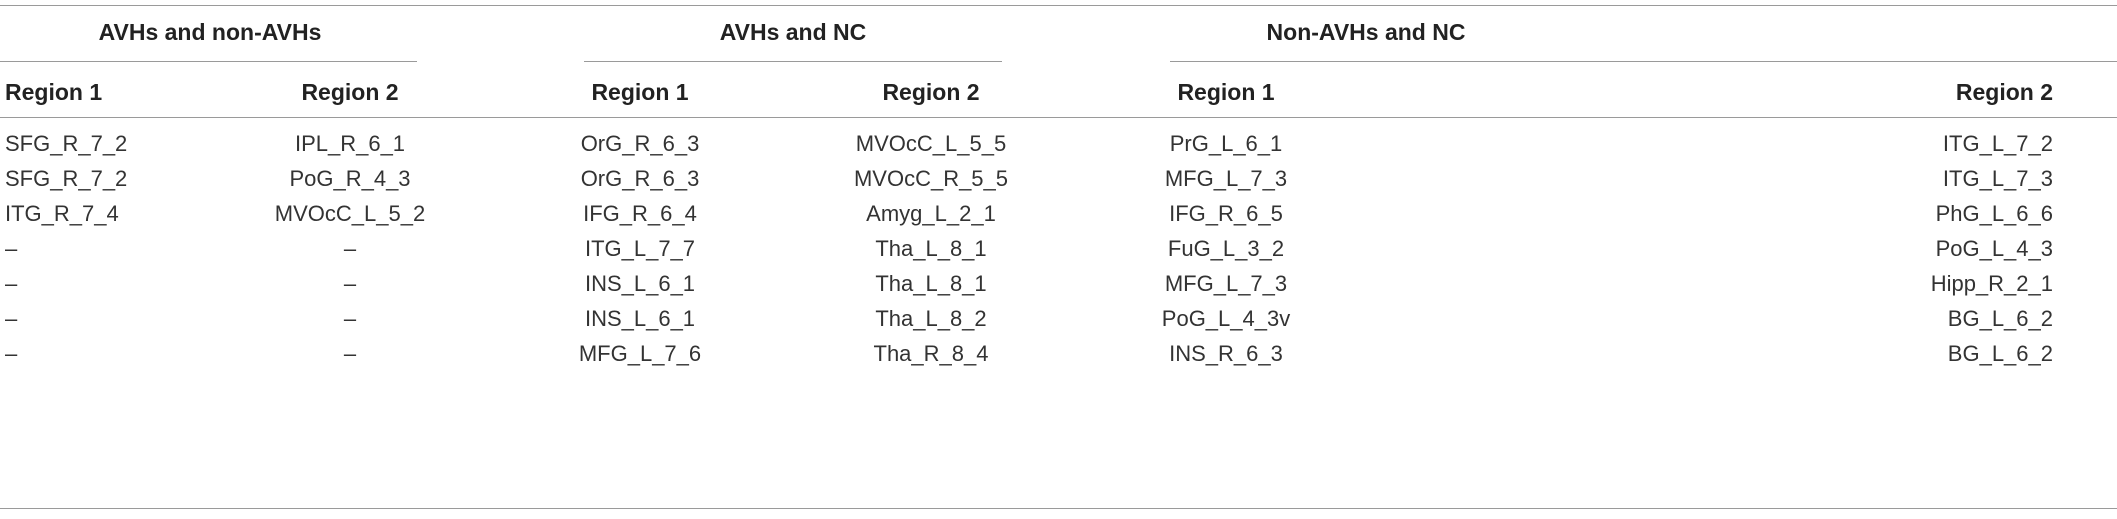 The width and height of the screenshot is (2117, 519). I want to click on header-rule, so click(1058, 117).